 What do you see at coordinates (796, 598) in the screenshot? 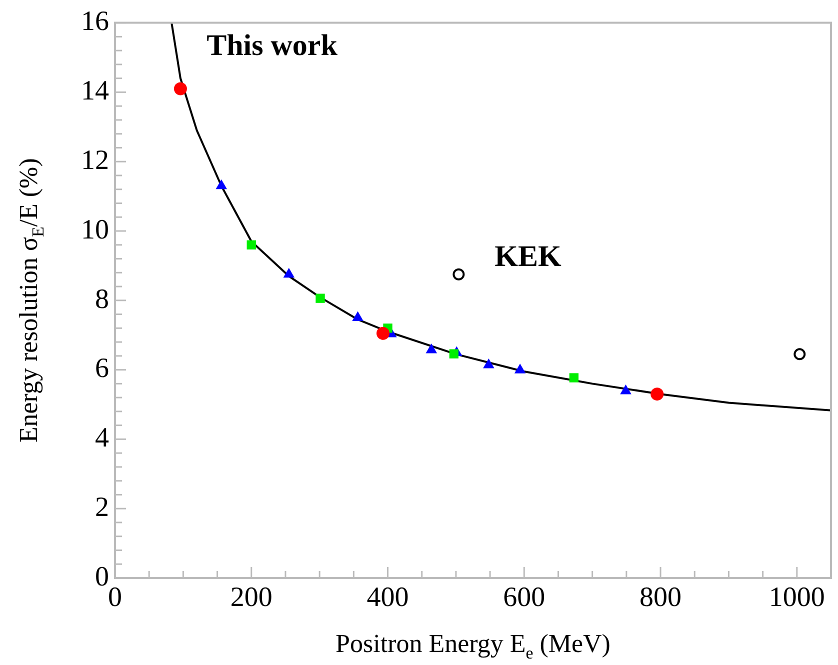
I see `x-tick-label: 1000` at bounding box center [796, 598].